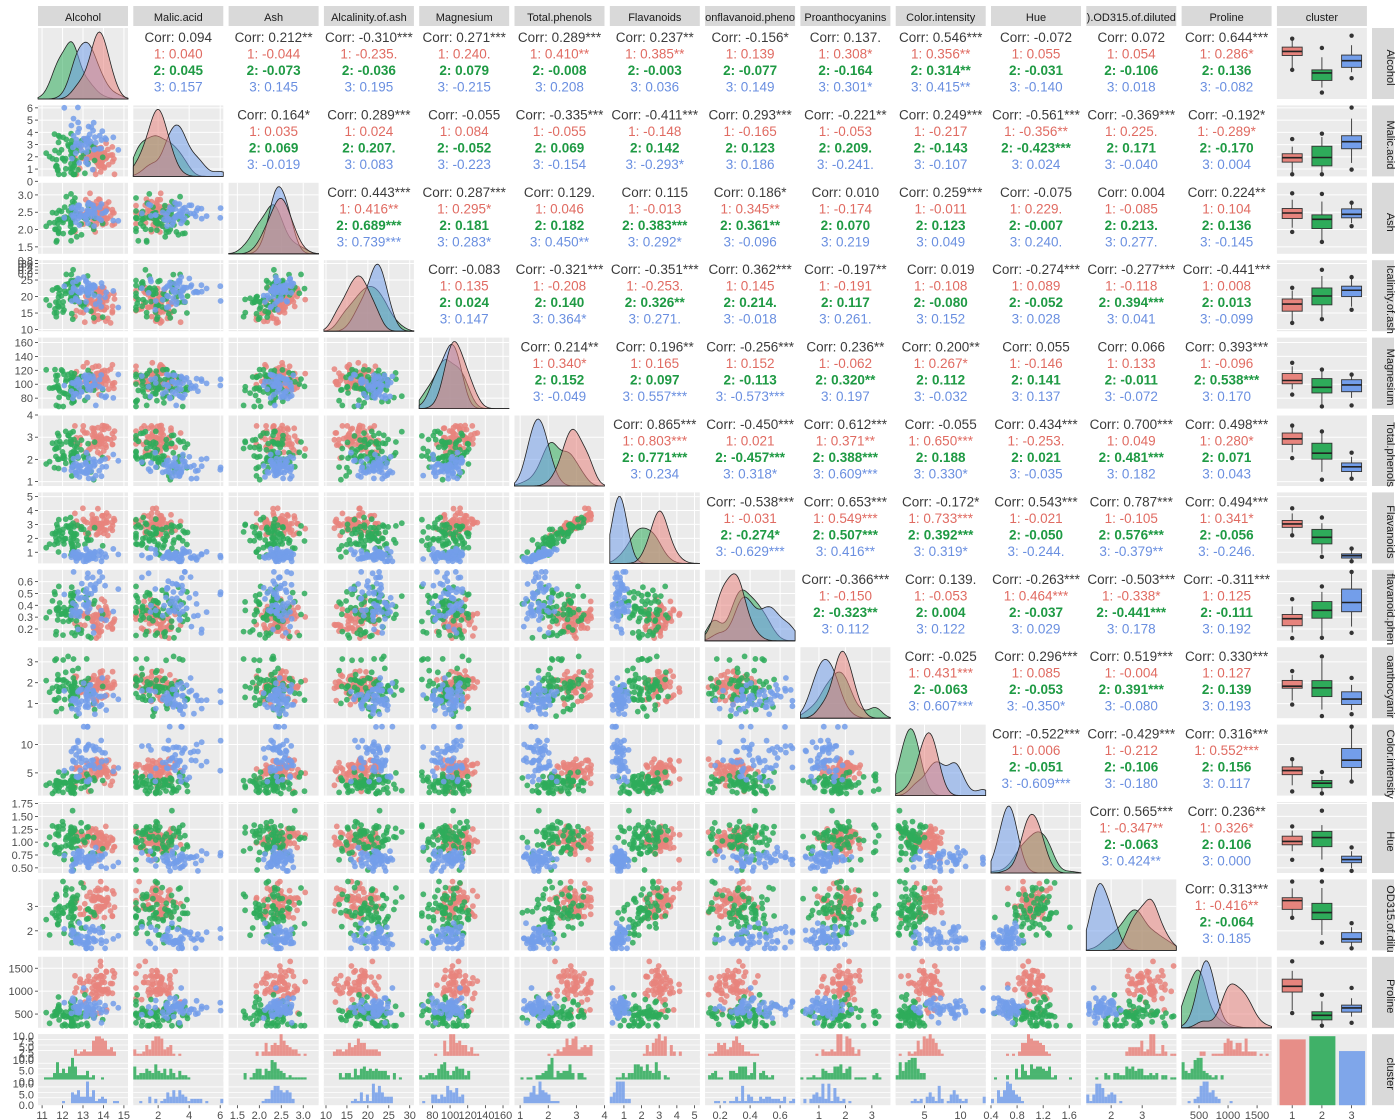 The height and width of the screenshot is (1120, 1400). What do you see at coordinates (845, 363) in the screenshot?
I see `corr-text-4-8-1: 1: -0.062` at bounding box center [845, 363].